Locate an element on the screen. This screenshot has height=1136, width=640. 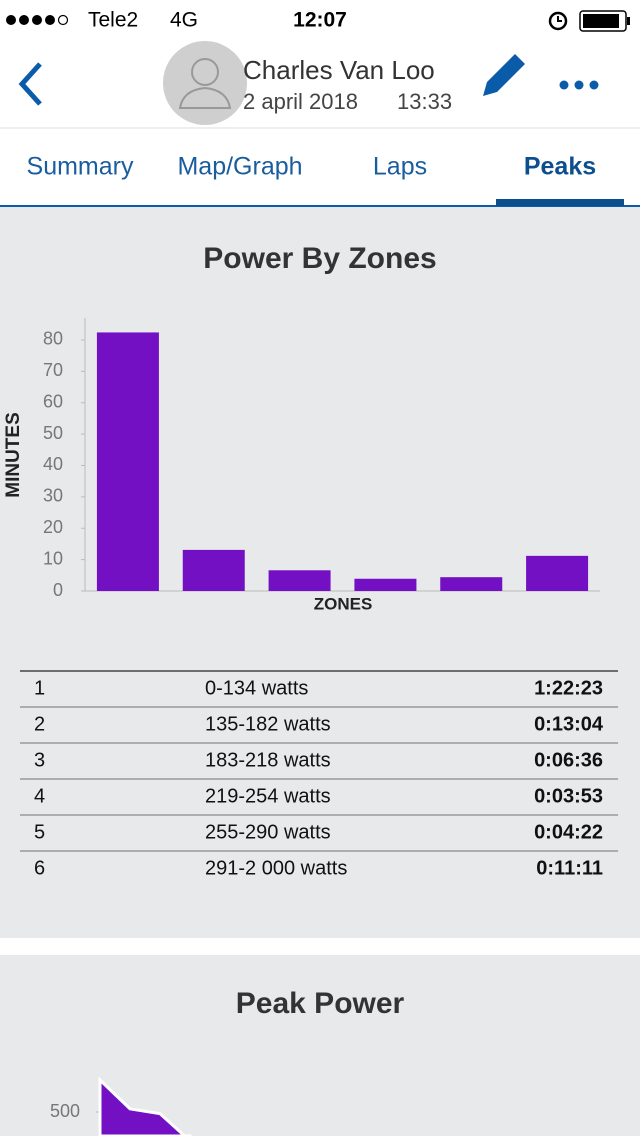
carrier: Tele2 is located at coordinates (113, 20).